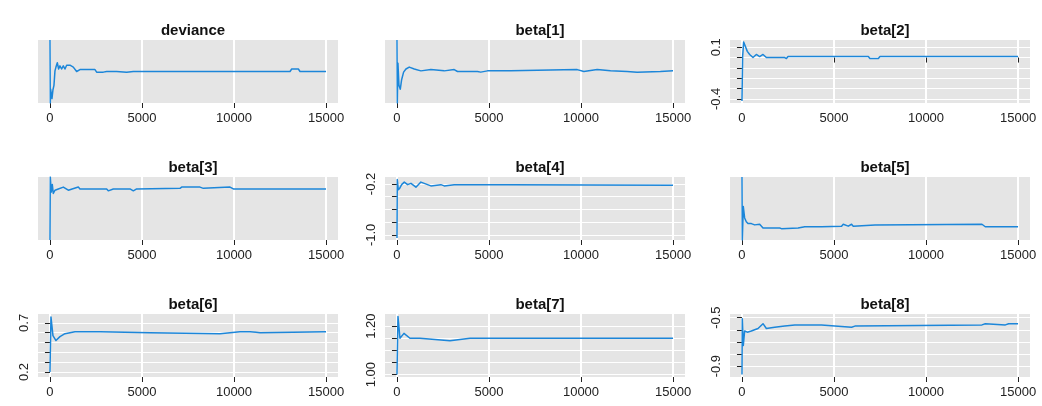 The image size is (1042, 406). Describe the element at coordinates (370, 235) in the screenshot. I see `y-tick-label: -1.0` at that location.